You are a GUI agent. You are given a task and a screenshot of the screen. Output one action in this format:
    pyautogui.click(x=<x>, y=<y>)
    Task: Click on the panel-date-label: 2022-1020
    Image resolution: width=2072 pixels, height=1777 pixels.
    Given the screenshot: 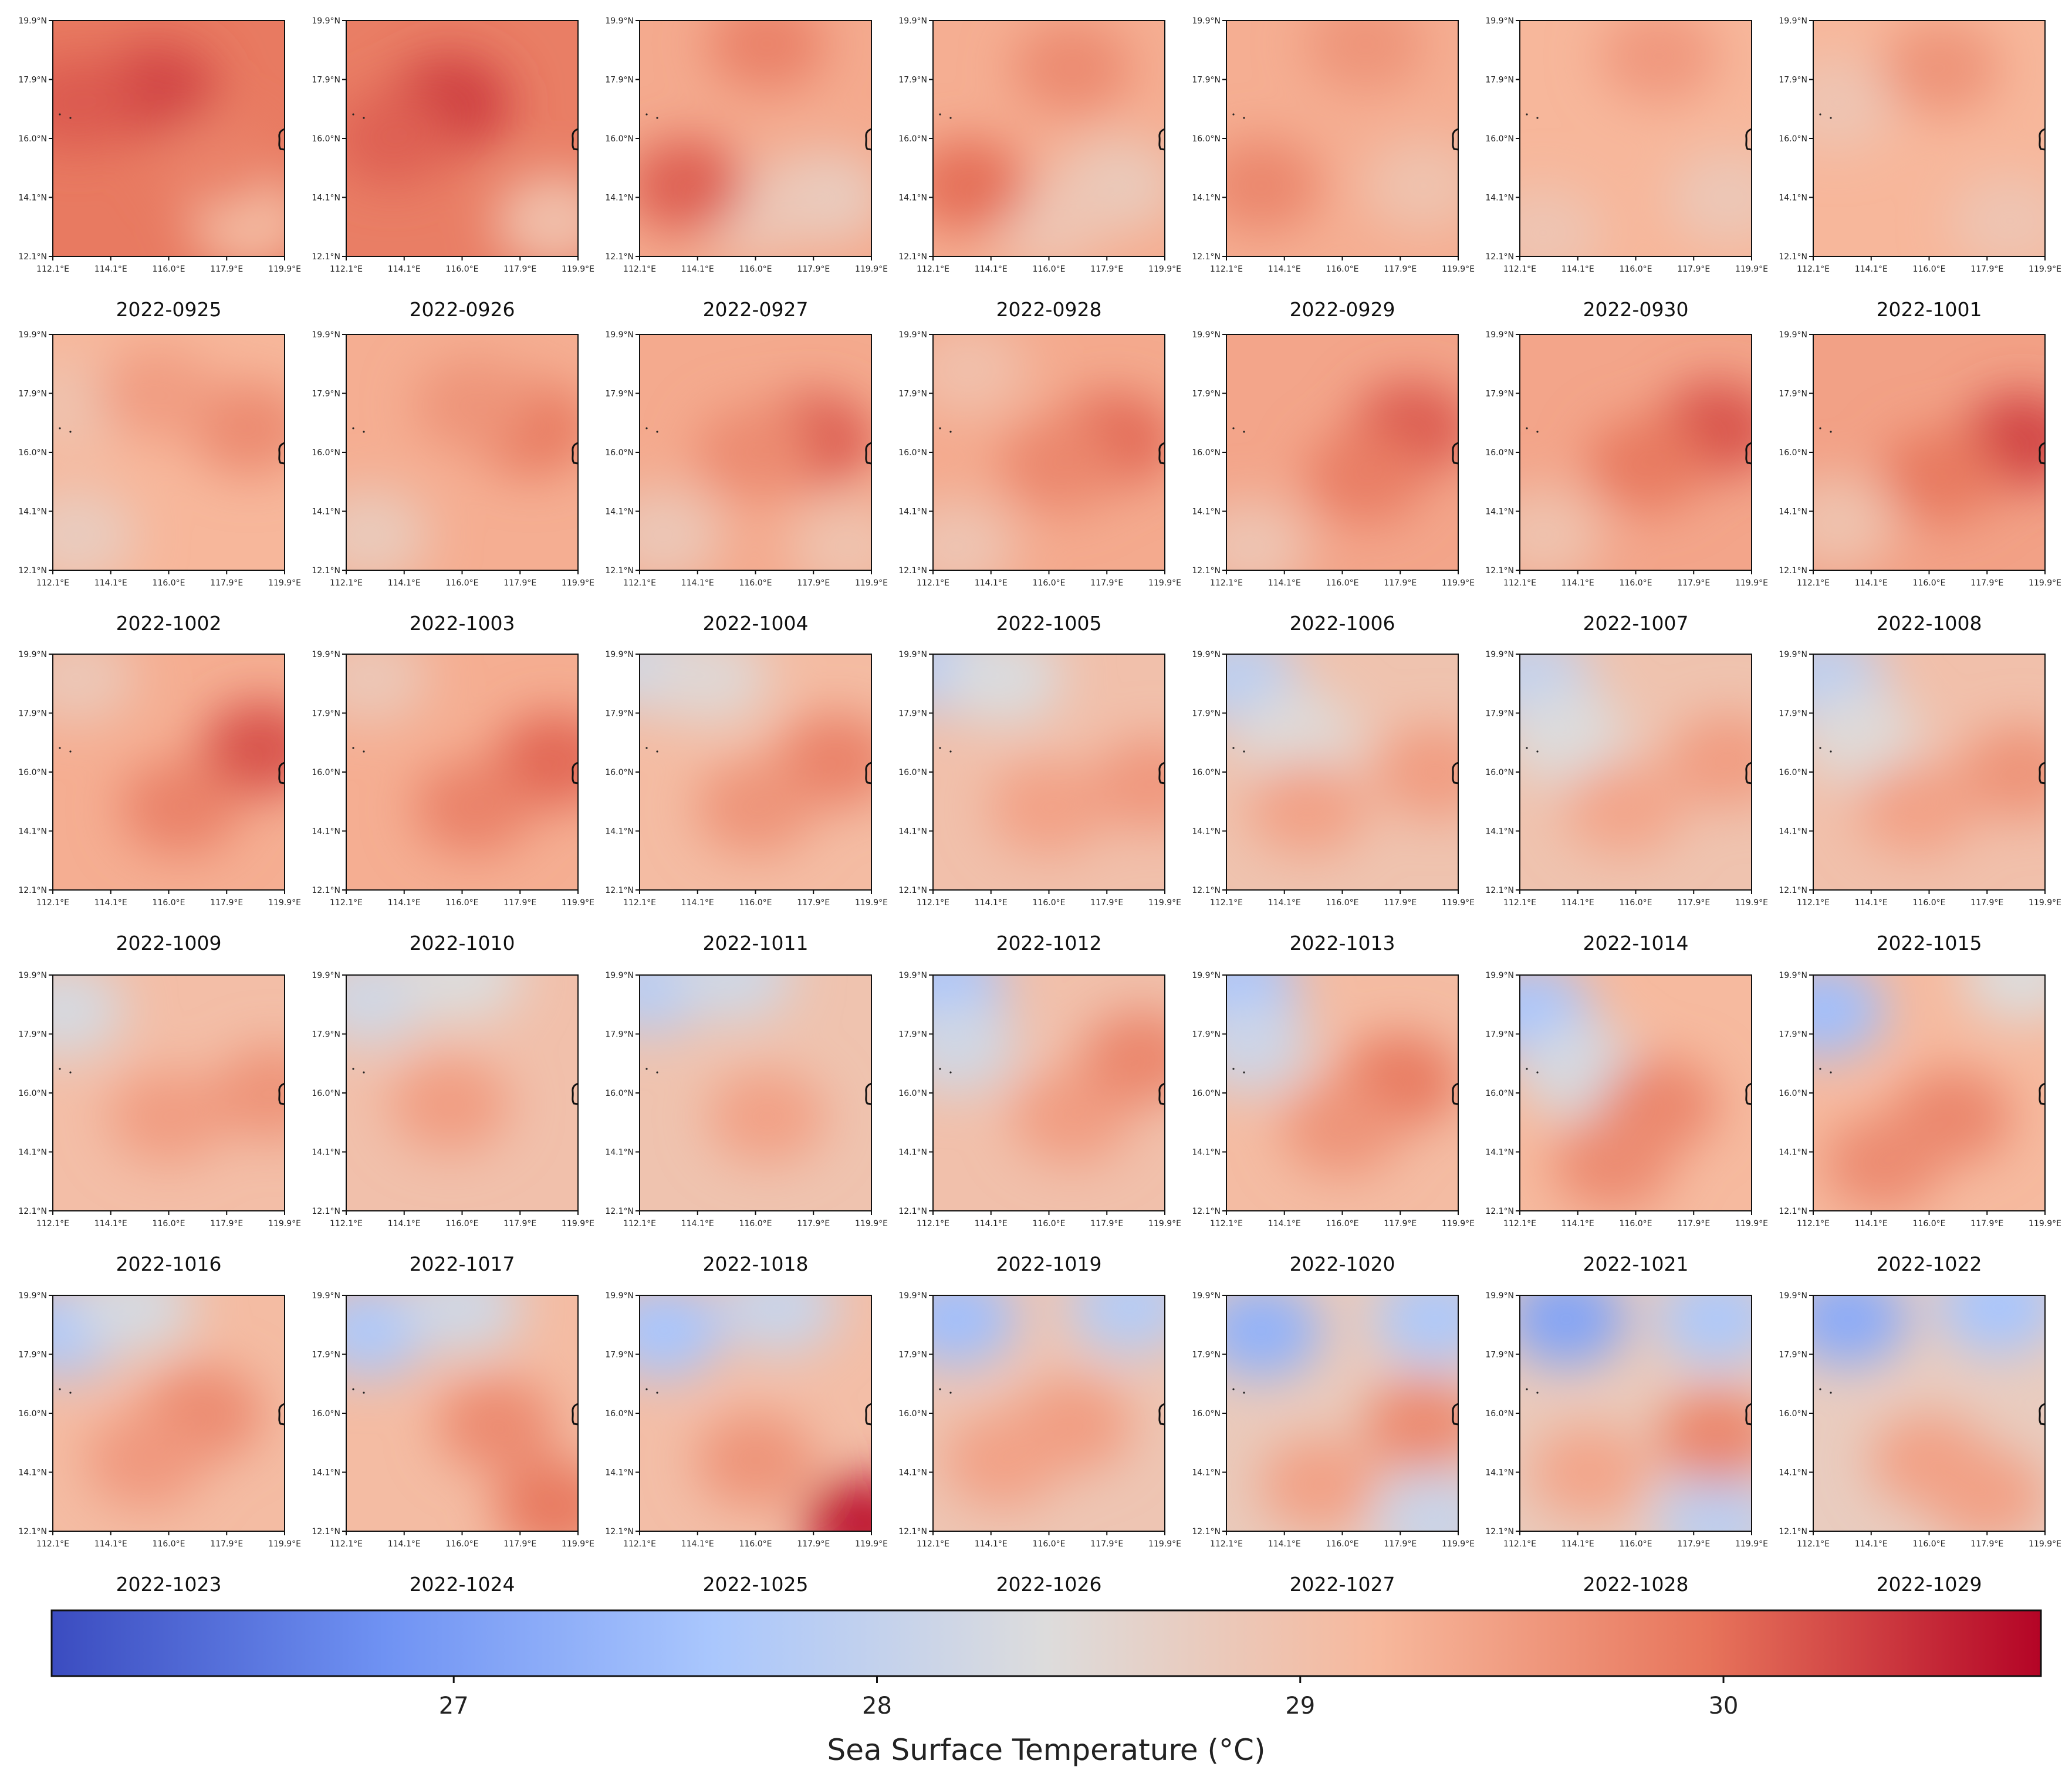 What is the action you would take?
    pyautogui.click(x=1342, y=1264)
    